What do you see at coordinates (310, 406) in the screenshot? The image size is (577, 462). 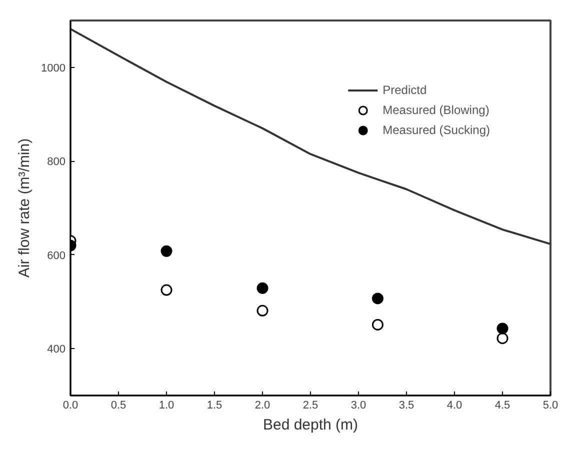 I see `x-tick-label: 2.5` at bounding box center [310, 406].